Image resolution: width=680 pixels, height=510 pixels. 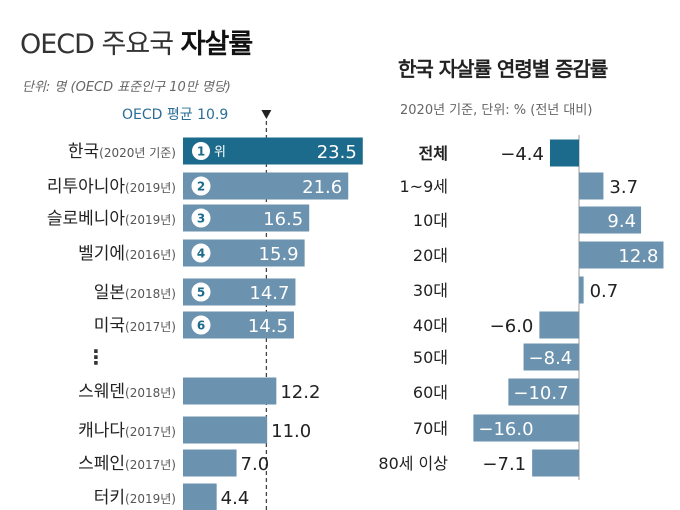 I want to click on country-label: 터키(2019년), so click(x=135, y=498).